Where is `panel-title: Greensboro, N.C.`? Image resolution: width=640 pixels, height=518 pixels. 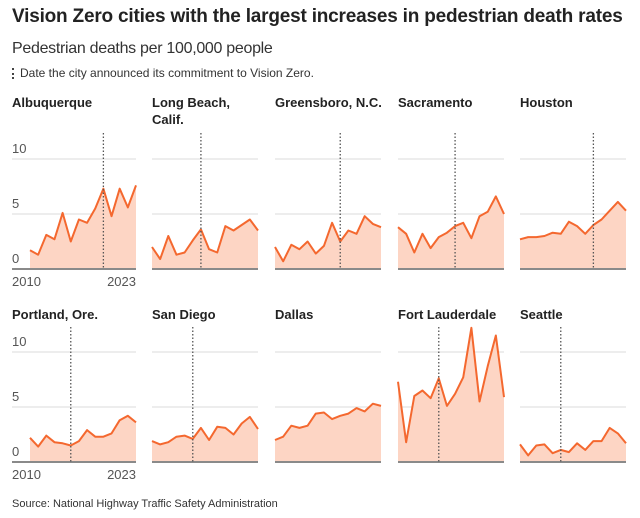
panel-title: Greensboro, N.C. is located at coordinates (328, 102).